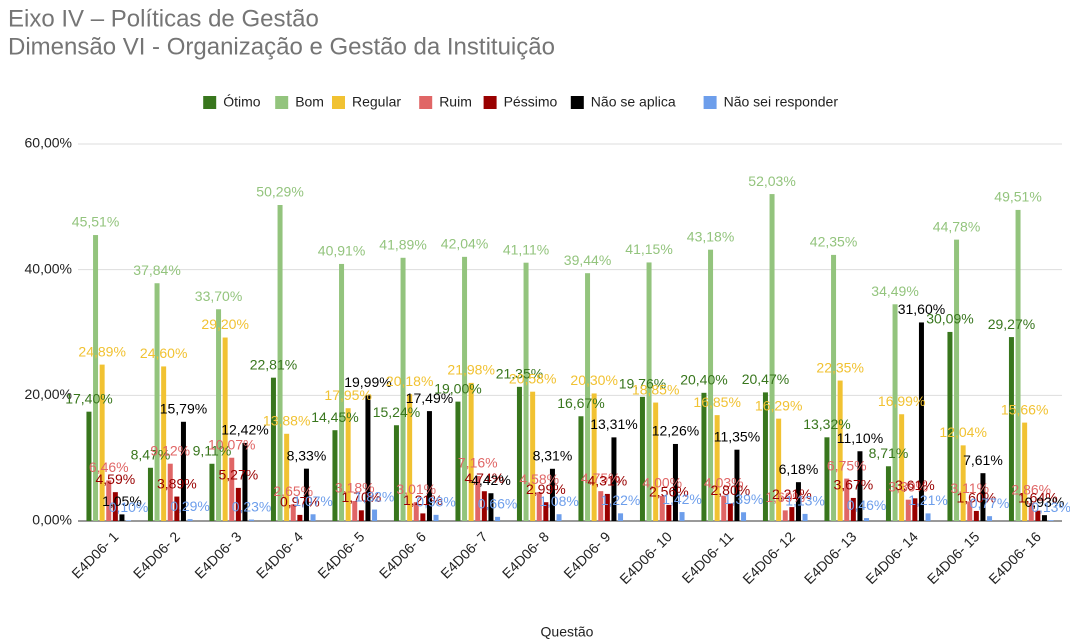 This screenshot has width=1070, height=644. I want to click on data-label: 3,18%, so click(355, 488).